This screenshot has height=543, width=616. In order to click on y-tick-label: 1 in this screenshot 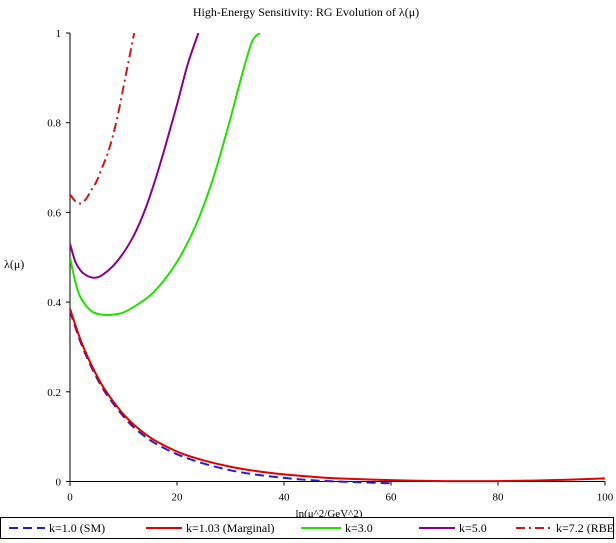, I will do `click(59, 34)`.